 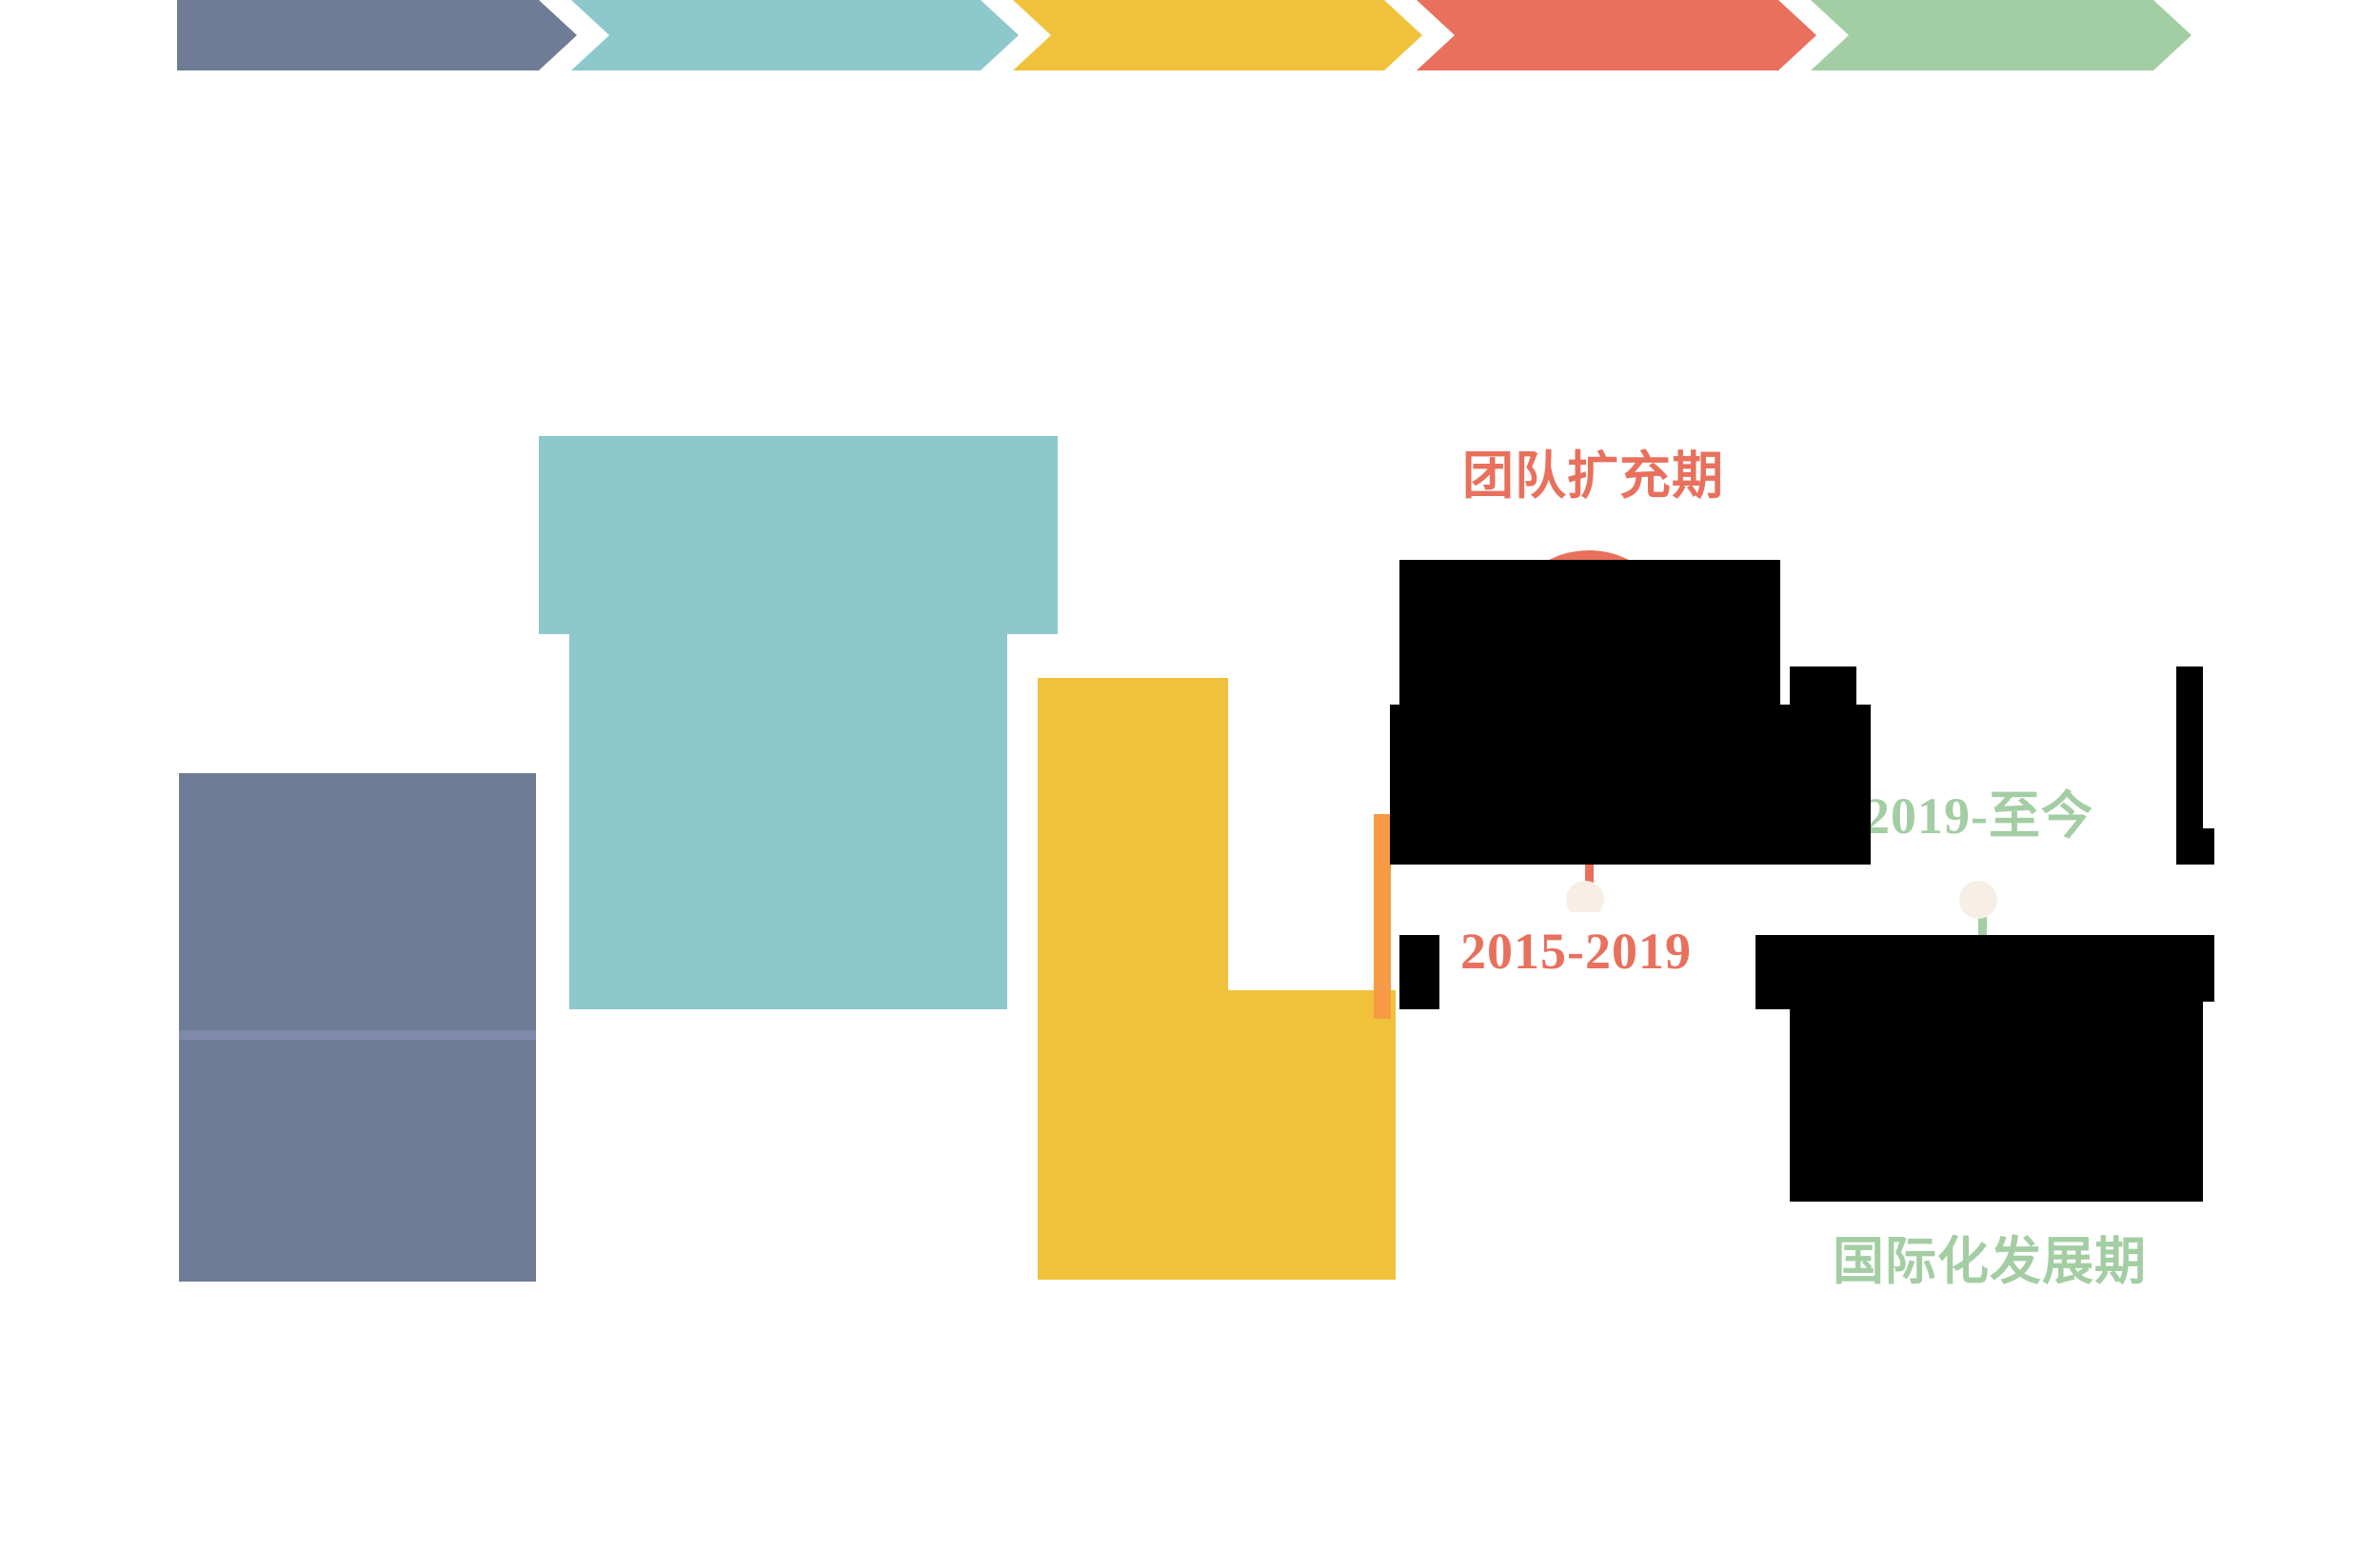 What do you see at coordinates (357, 1035) in the screenshot?
I see `occlusion-scan-slate` at bounding box center [357, 1035].